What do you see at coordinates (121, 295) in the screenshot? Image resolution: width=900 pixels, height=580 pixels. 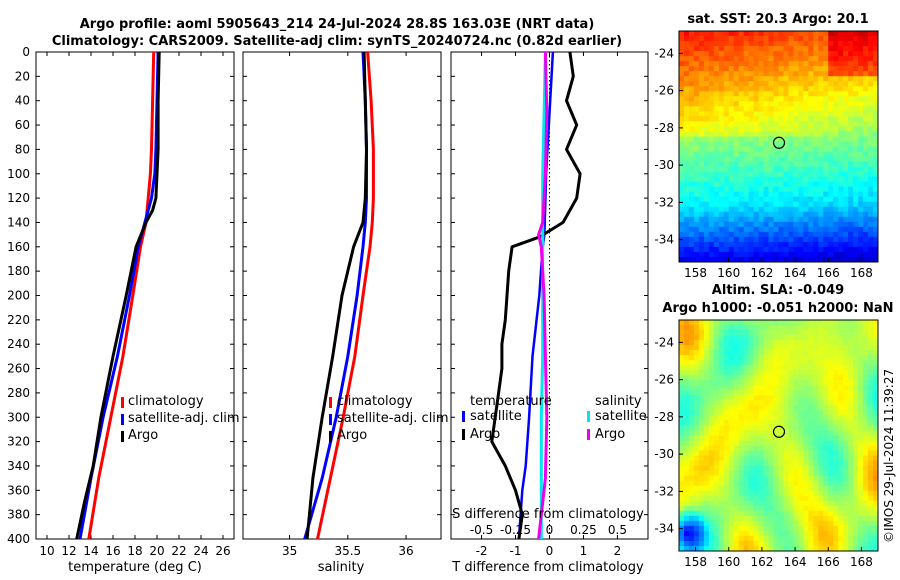 I see `climatology-line` at bounding box center [121, 295].